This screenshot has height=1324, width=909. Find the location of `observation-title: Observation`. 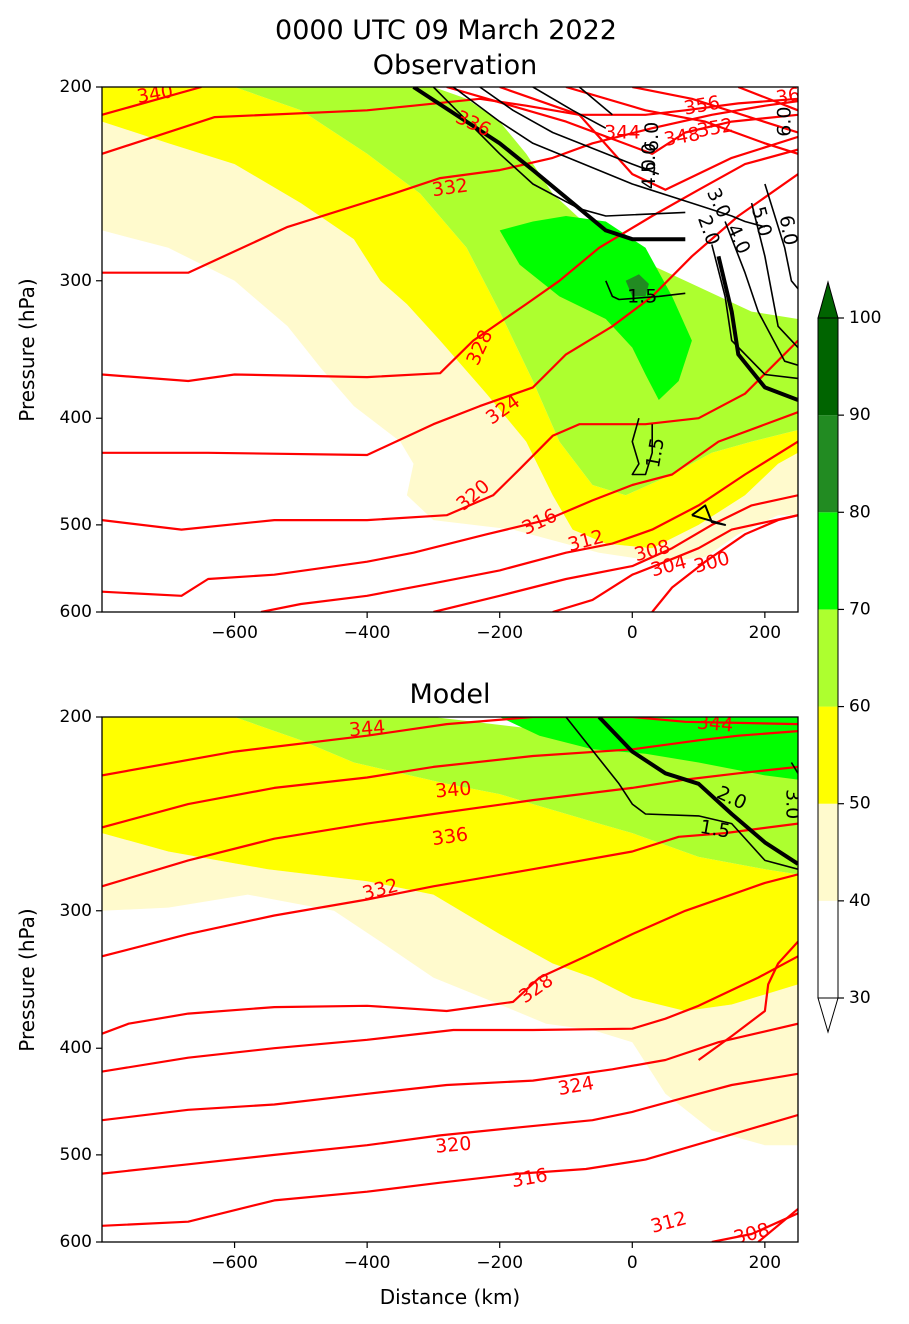

observation-title: Observation is located at coordinates (455, 65).